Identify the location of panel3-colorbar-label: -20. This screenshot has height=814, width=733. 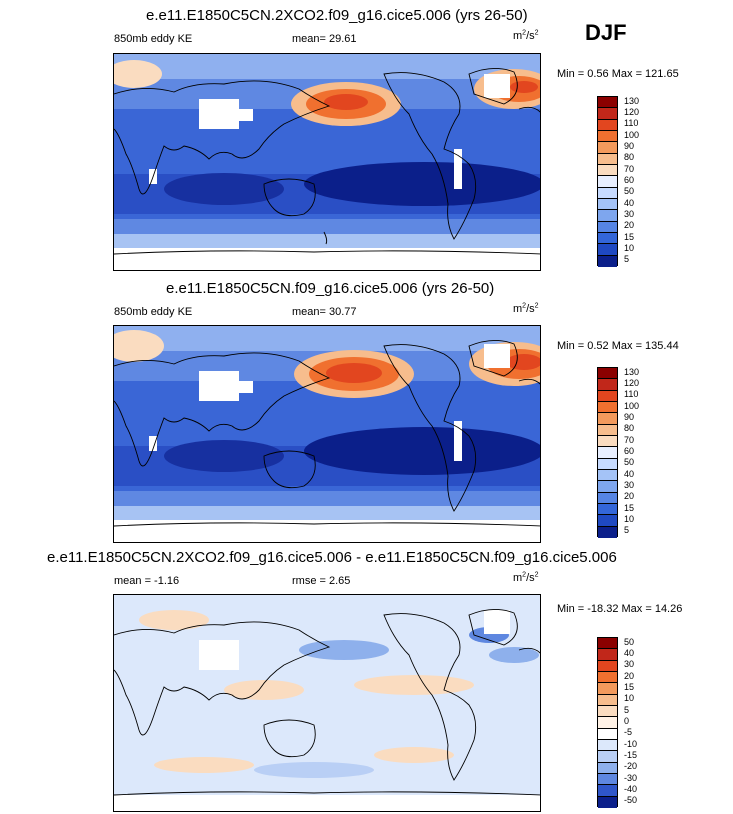
(631, 766).